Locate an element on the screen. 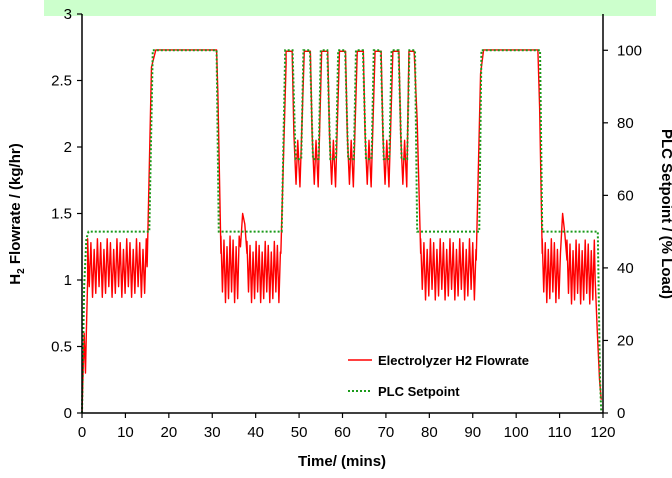 Image resolution: width=672 pixels, height=478 pixels. y-left-tick-label: 1.5 is located at coordinates (61, 214).